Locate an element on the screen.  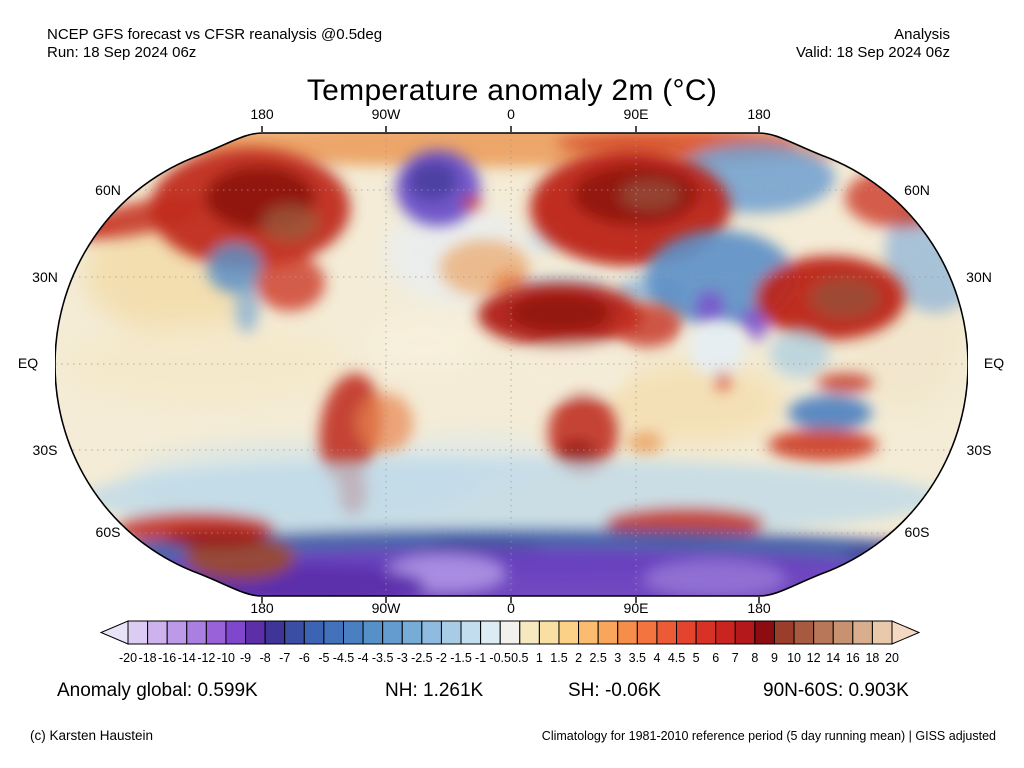
colorbar-tick-label: -18 is located at coordinates (148, 658).